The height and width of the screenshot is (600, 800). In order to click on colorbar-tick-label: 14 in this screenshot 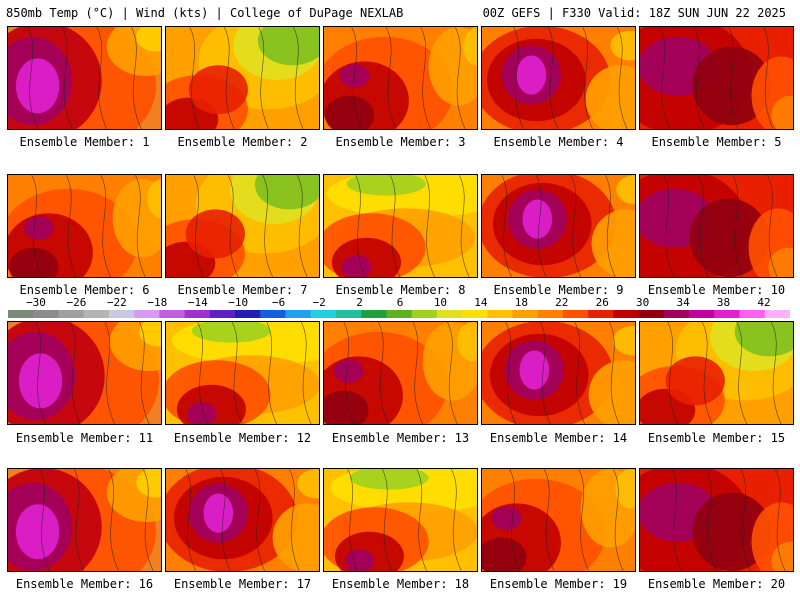, I will do `click(481, 302)`.